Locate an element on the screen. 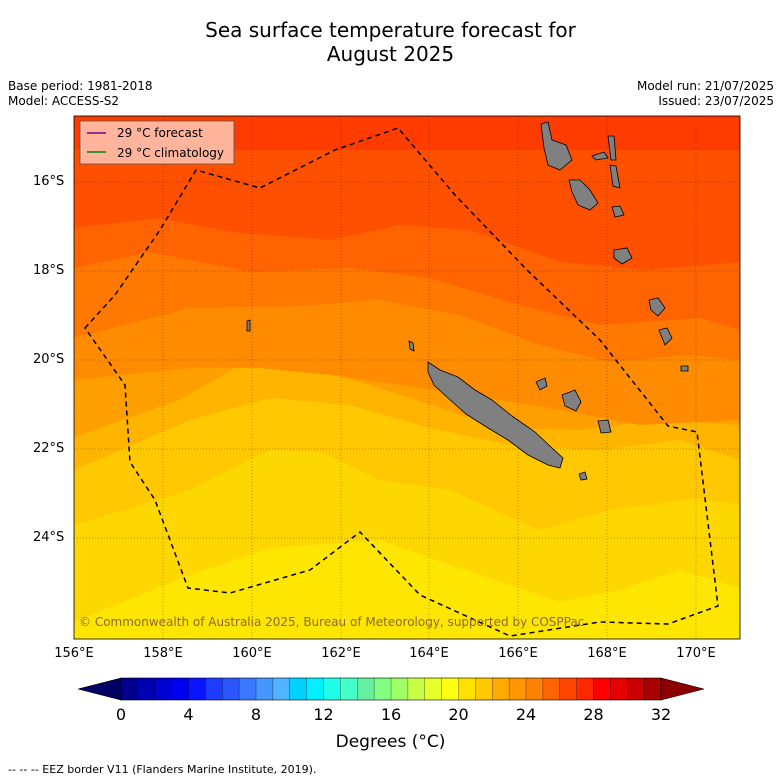 Image resolution: width=781 pixels, height=781 pixels. colorbar-tick-label: 12 is located at coordinates (323, 714).